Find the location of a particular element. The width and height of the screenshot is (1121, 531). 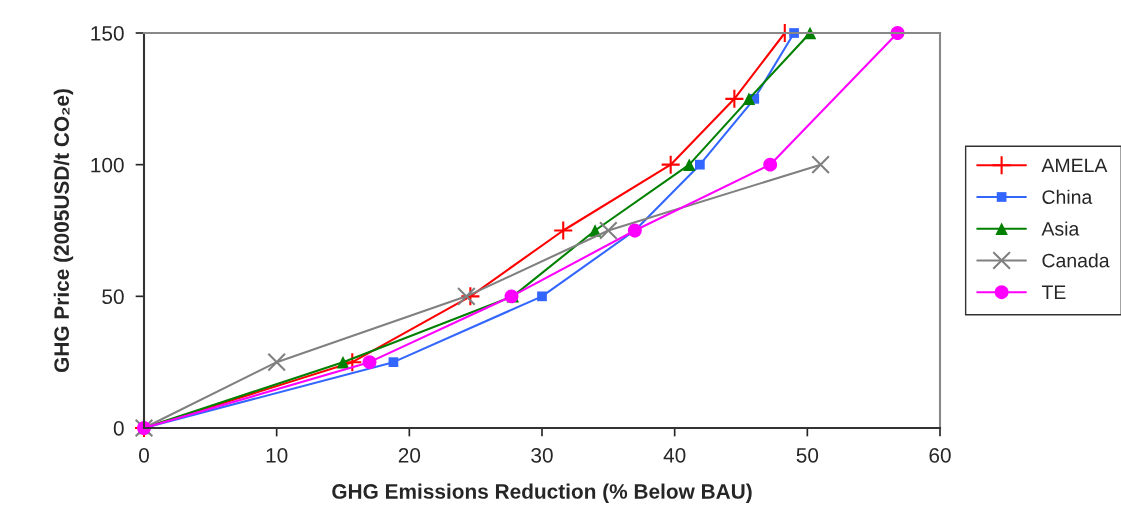

legend-label: China is located at coordinates (1067, 196).